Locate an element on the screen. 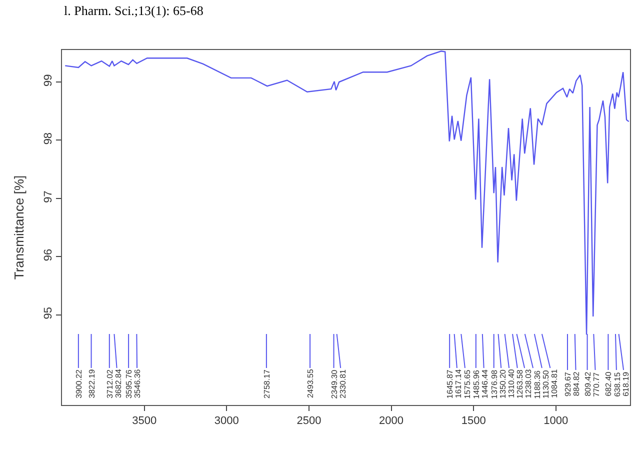  x-tick-label: 3500 is located at coordinates (144, 421).